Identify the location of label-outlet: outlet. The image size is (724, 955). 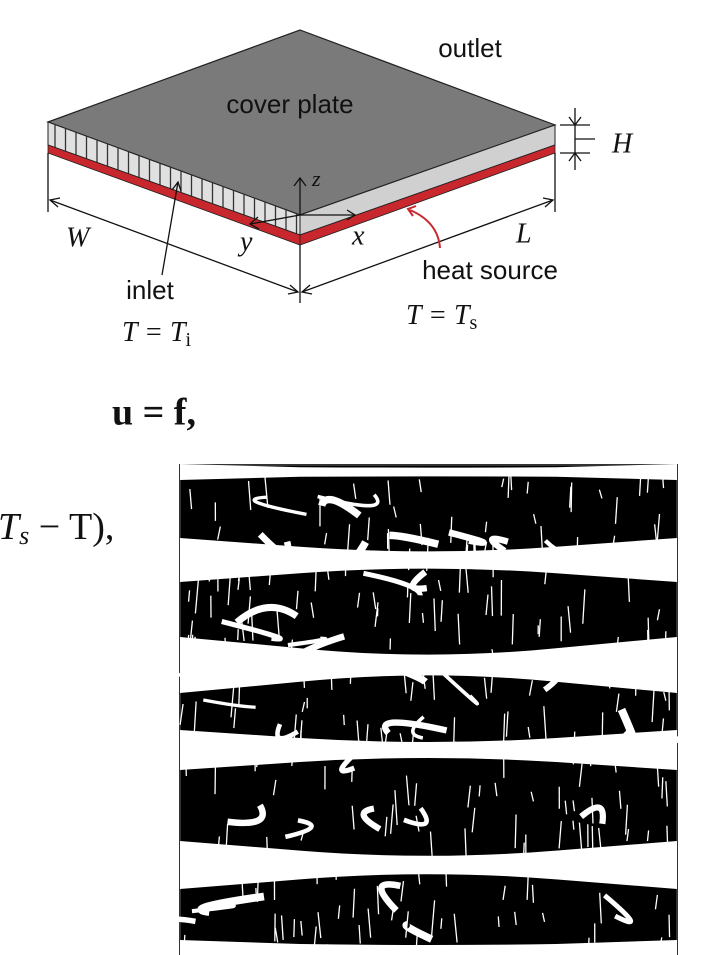
(470, 48).